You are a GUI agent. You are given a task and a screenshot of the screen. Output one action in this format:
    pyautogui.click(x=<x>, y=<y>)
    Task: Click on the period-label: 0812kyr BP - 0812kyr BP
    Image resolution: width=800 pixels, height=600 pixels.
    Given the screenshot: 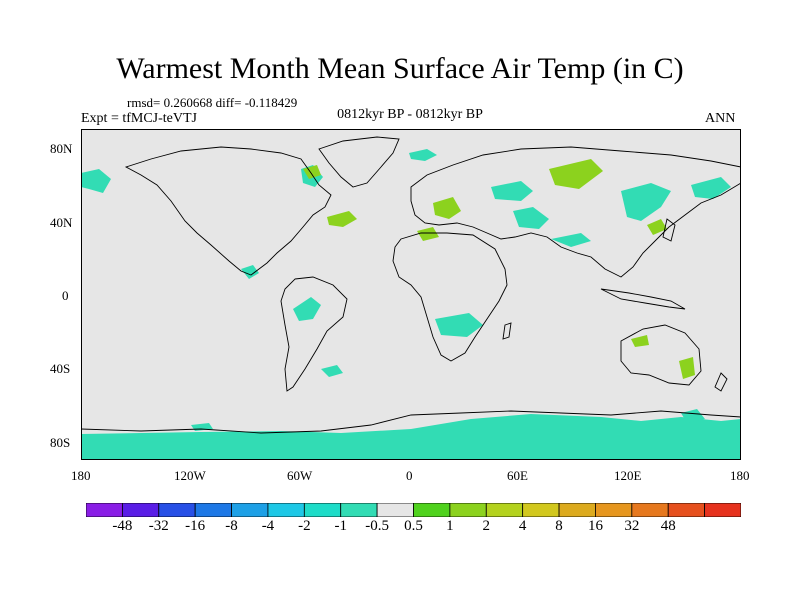 What is the action you would take?
    pyautogui.click(x=410, y=114)
    